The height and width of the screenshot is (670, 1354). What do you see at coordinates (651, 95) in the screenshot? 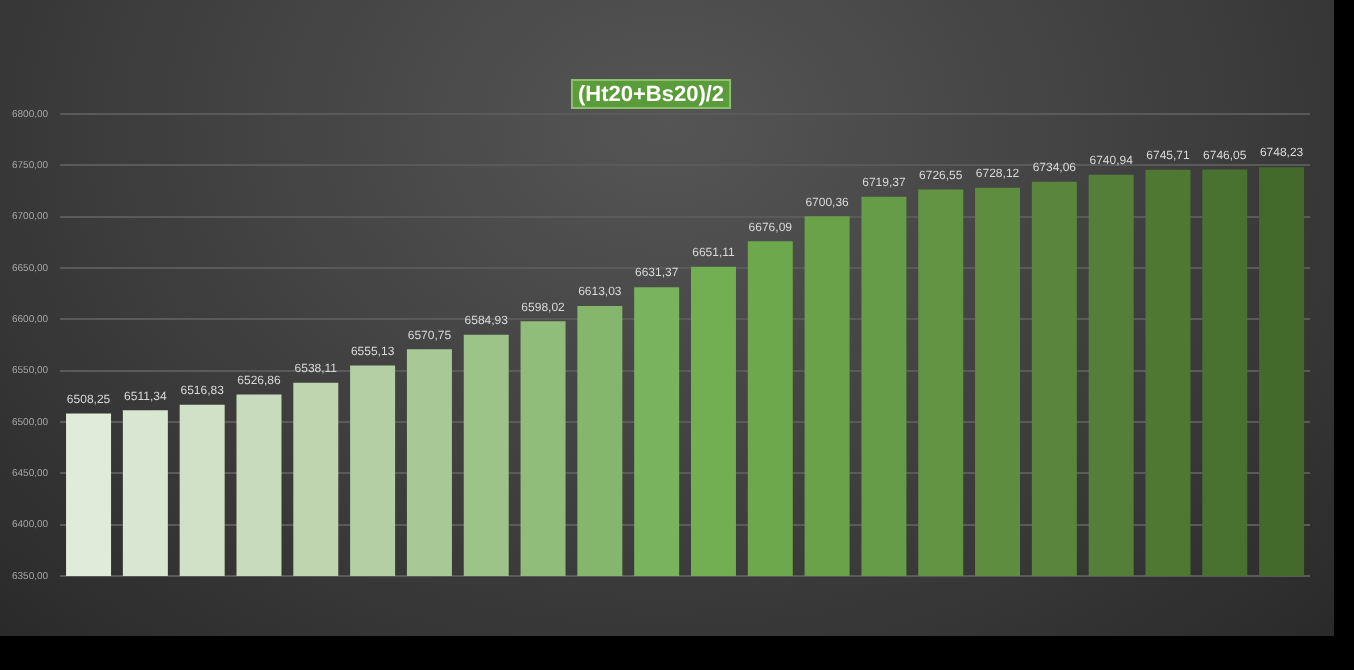
I see `chart-title: (Ht20+Bs20)/2` at bounding box center [651, 95].